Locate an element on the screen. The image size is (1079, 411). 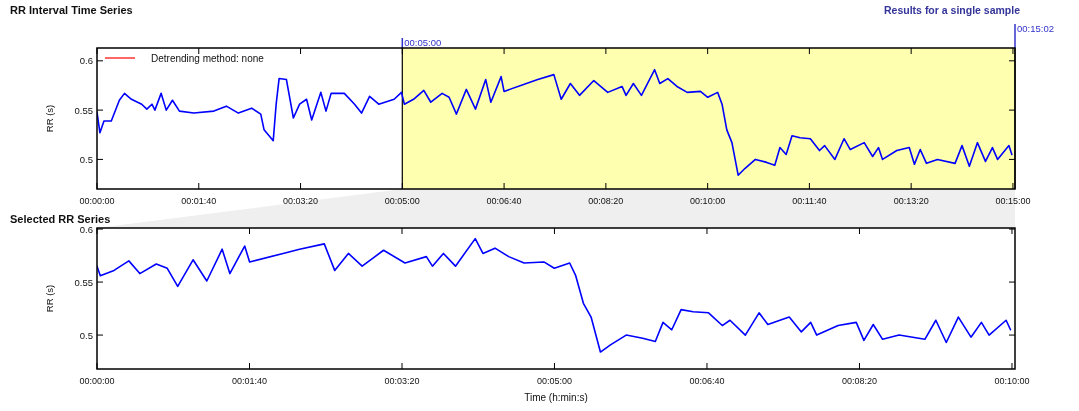
ref-line-label: 00:05:00 is located at coordinates (423, 42).